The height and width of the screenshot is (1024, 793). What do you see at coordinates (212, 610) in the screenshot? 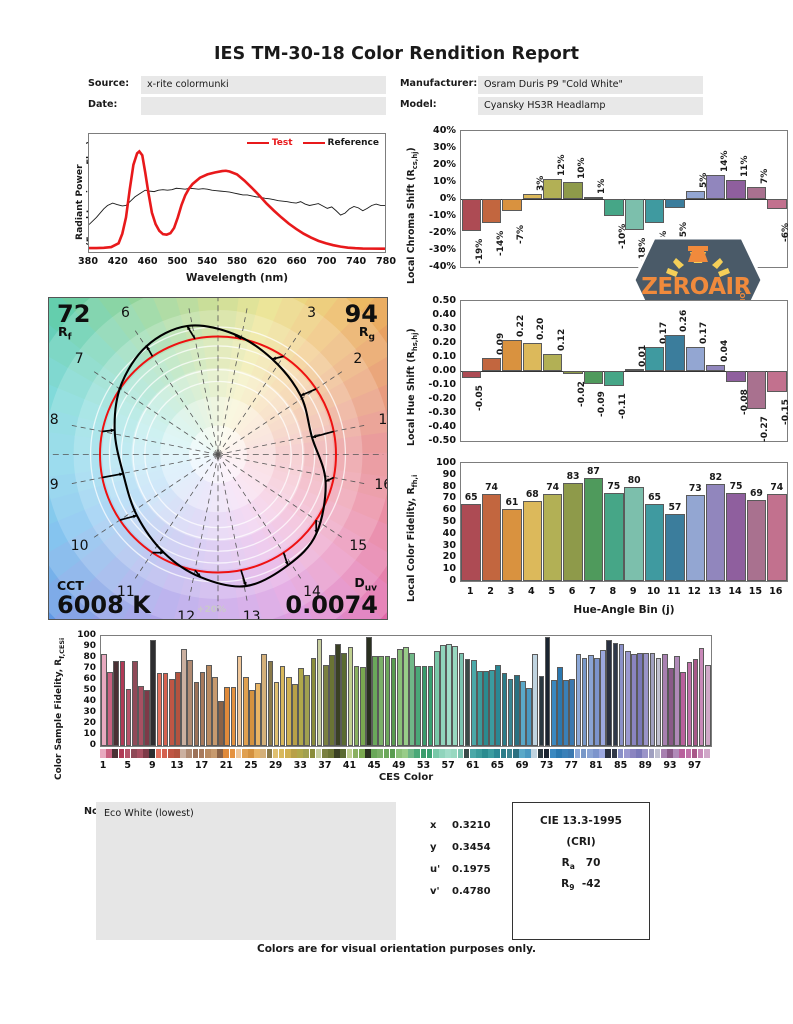
I see `cvg-scale-note: +20%` at bounding box center [212, 610].